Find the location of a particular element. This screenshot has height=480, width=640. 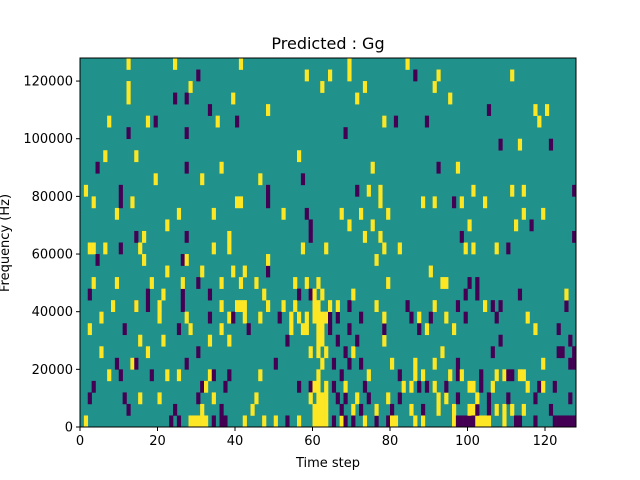

x-axis-title: Time step is located at coordinates (327, 463).